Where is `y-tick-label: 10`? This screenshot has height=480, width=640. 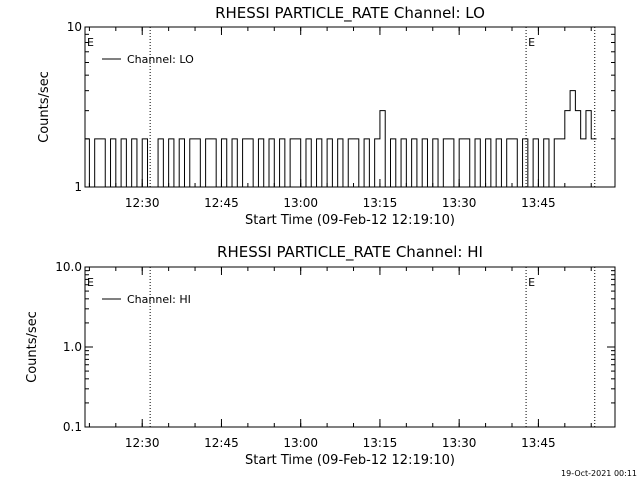 y-tick-label: 10 is located at coordinates (74, 27).